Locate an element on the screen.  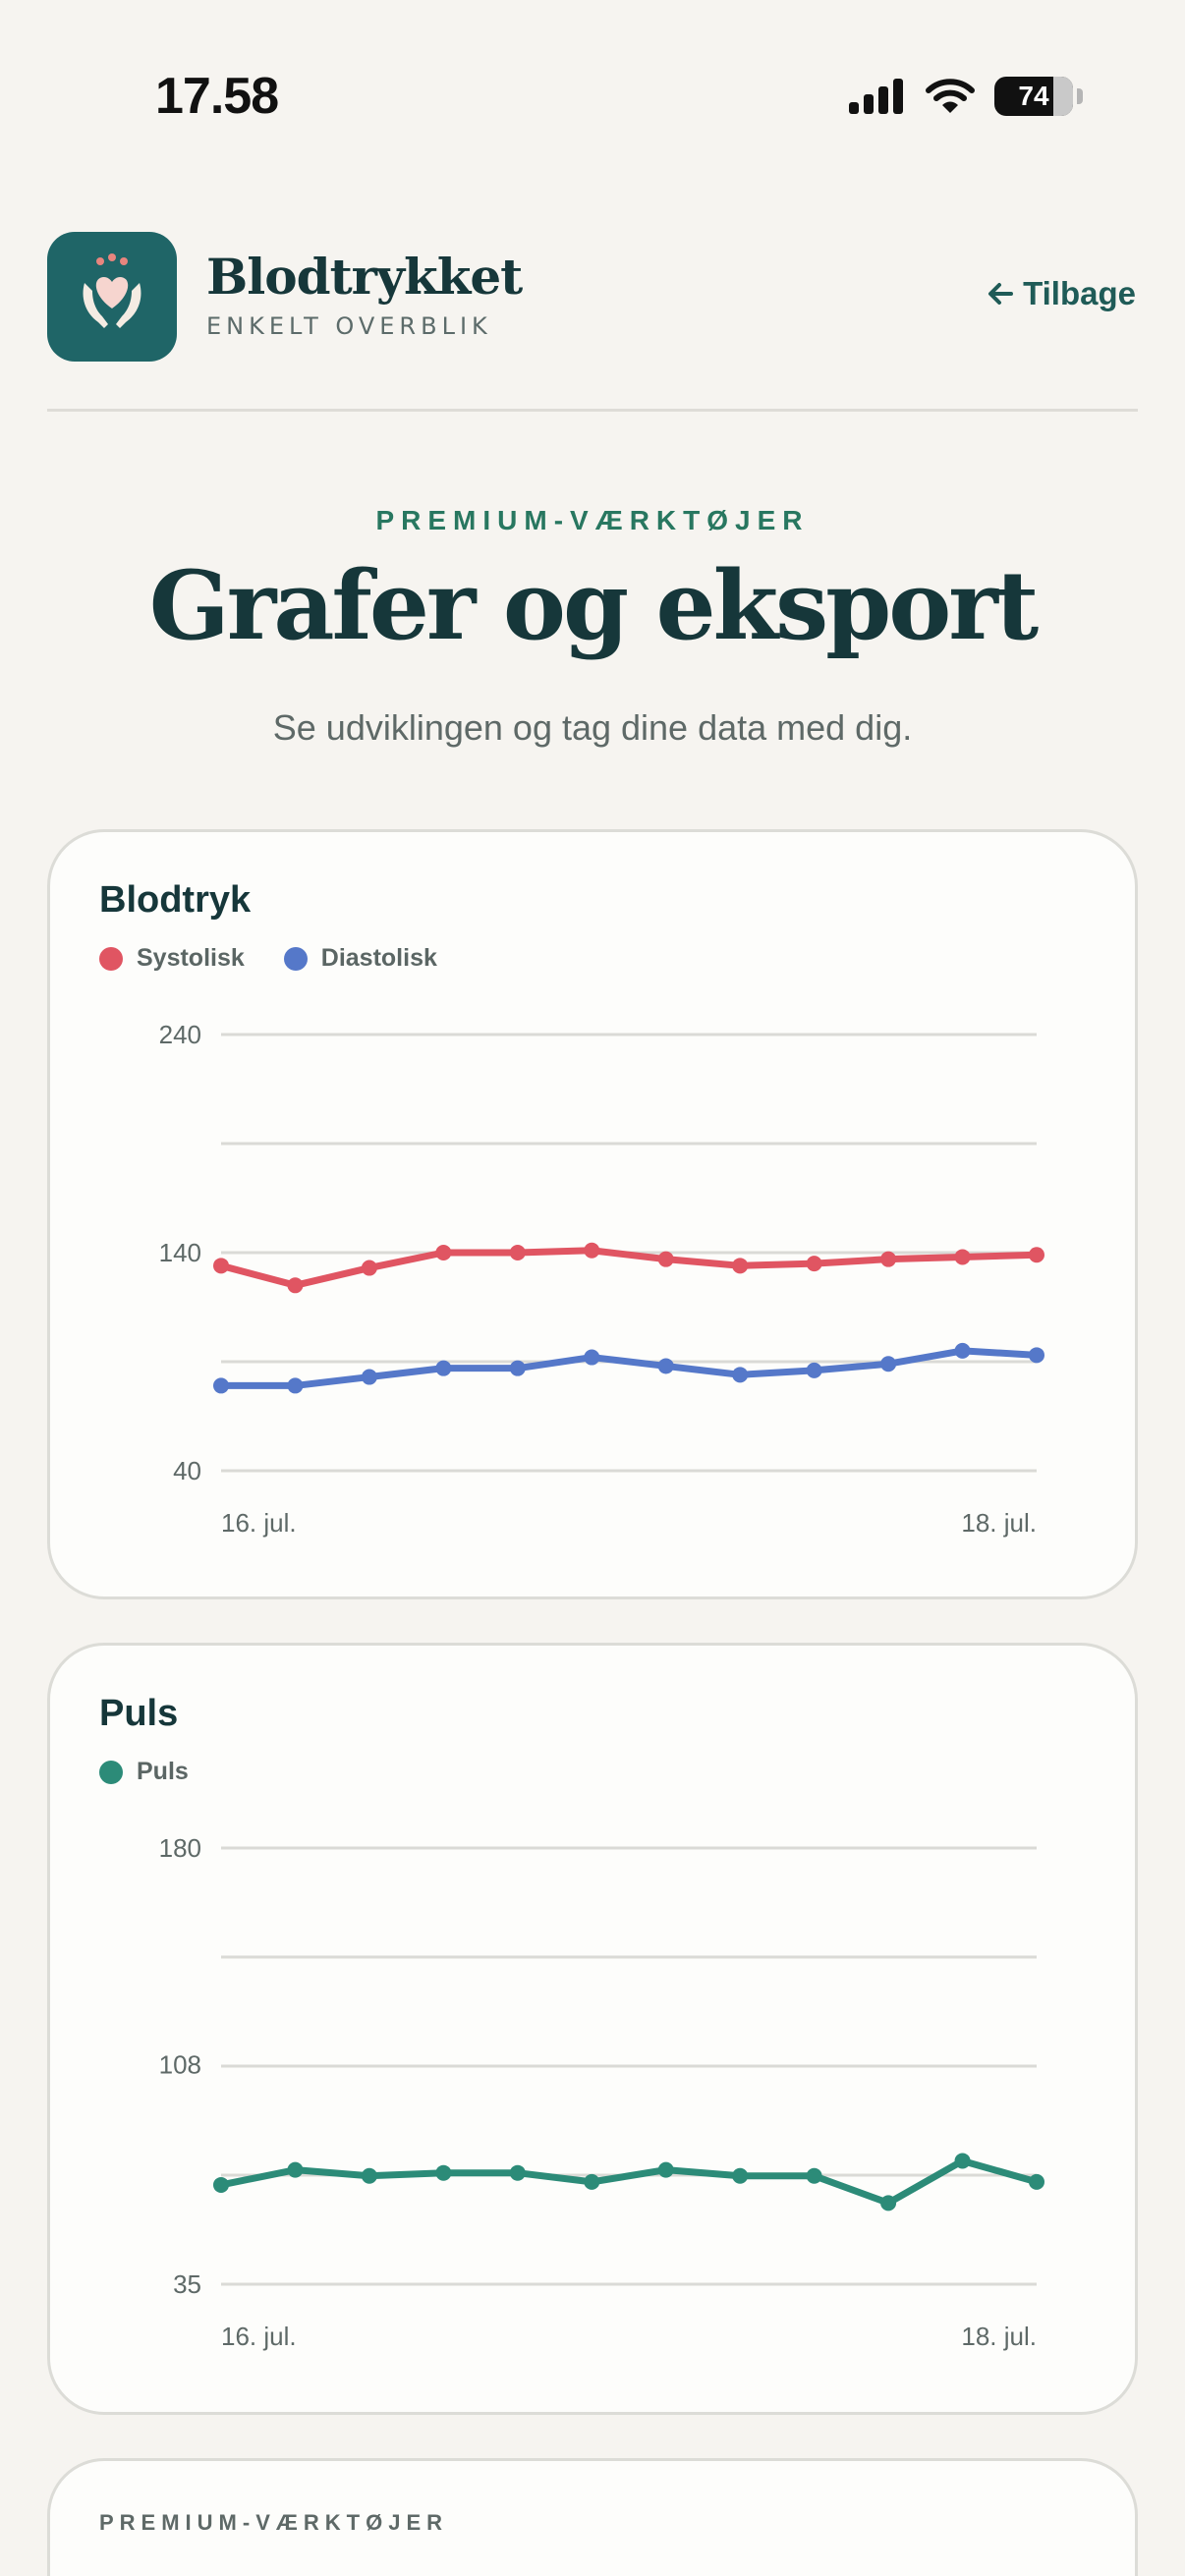
y-tick-label: 240 is located at coordinates (180, 1034).